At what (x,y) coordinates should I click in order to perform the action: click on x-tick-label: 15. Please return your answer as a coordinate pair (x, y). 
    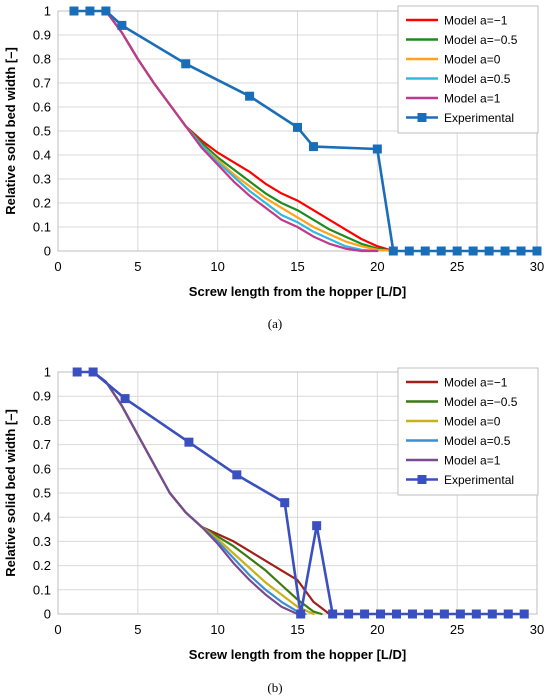
    Looking at the image, I should click on (297, 629).